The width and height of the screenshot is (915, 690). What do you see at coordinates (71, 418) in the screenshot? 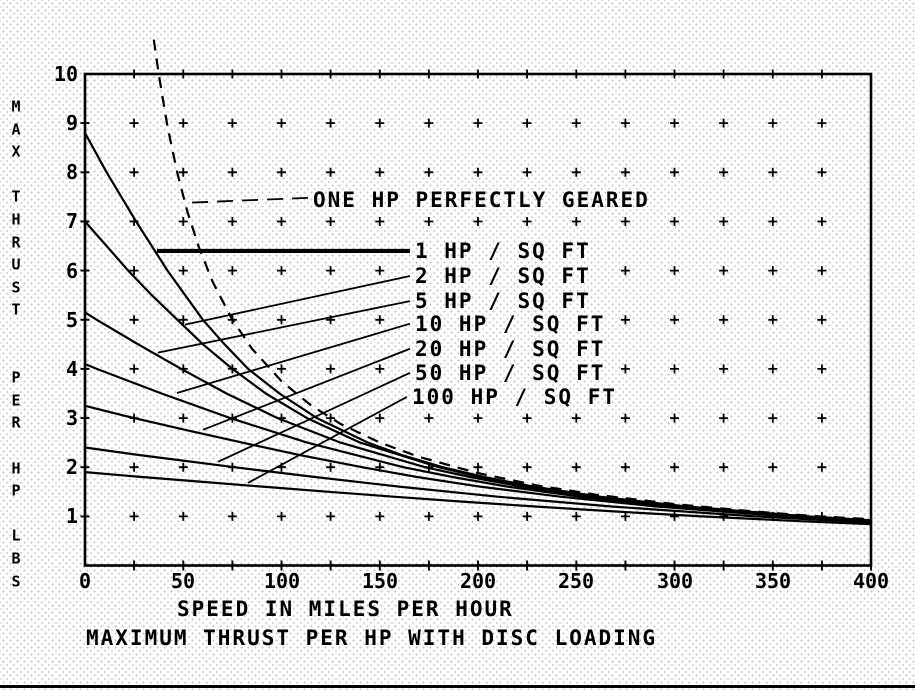
I see `y-tick-label-3: 3` at bounding box center [71, 418].